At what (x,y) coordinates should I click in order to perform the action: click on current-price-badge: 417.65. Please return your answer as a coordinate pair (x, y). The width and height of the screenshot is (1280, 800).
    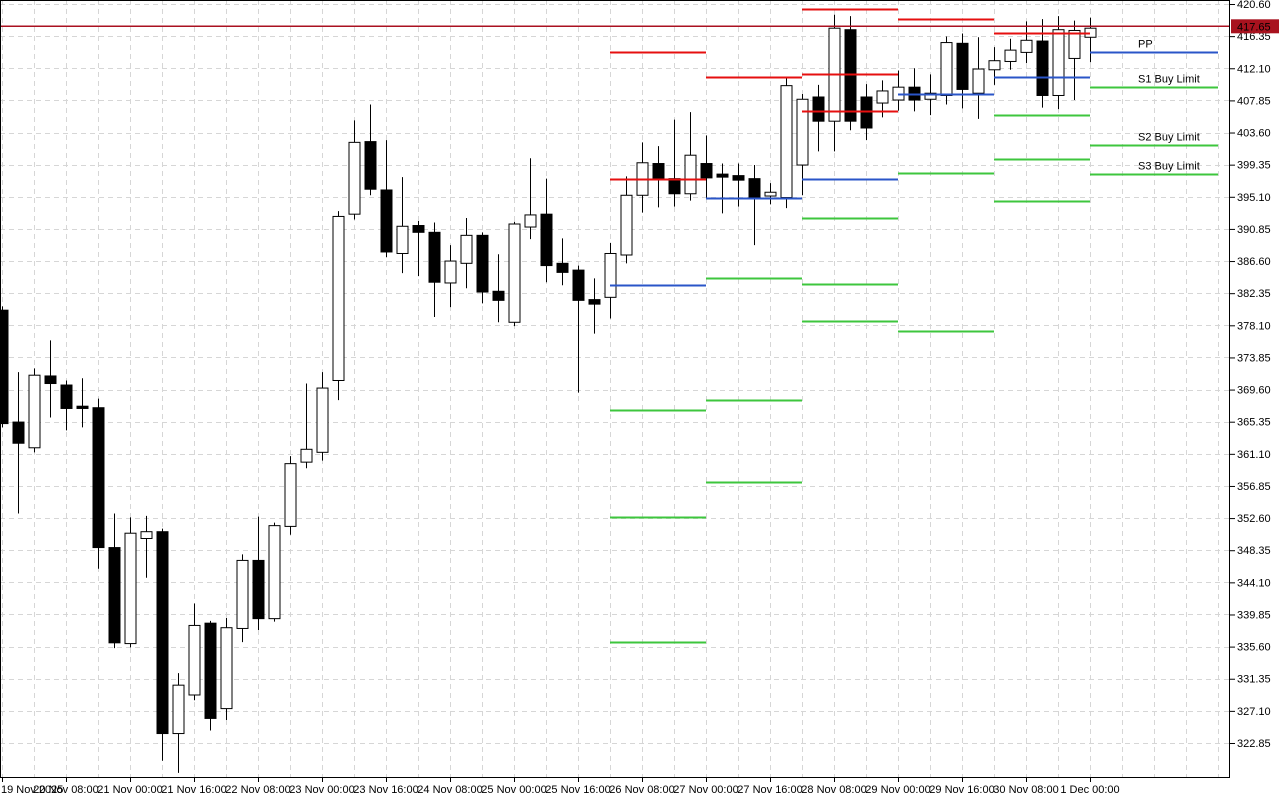
    Looking at the image, I should click on (1255, 26).